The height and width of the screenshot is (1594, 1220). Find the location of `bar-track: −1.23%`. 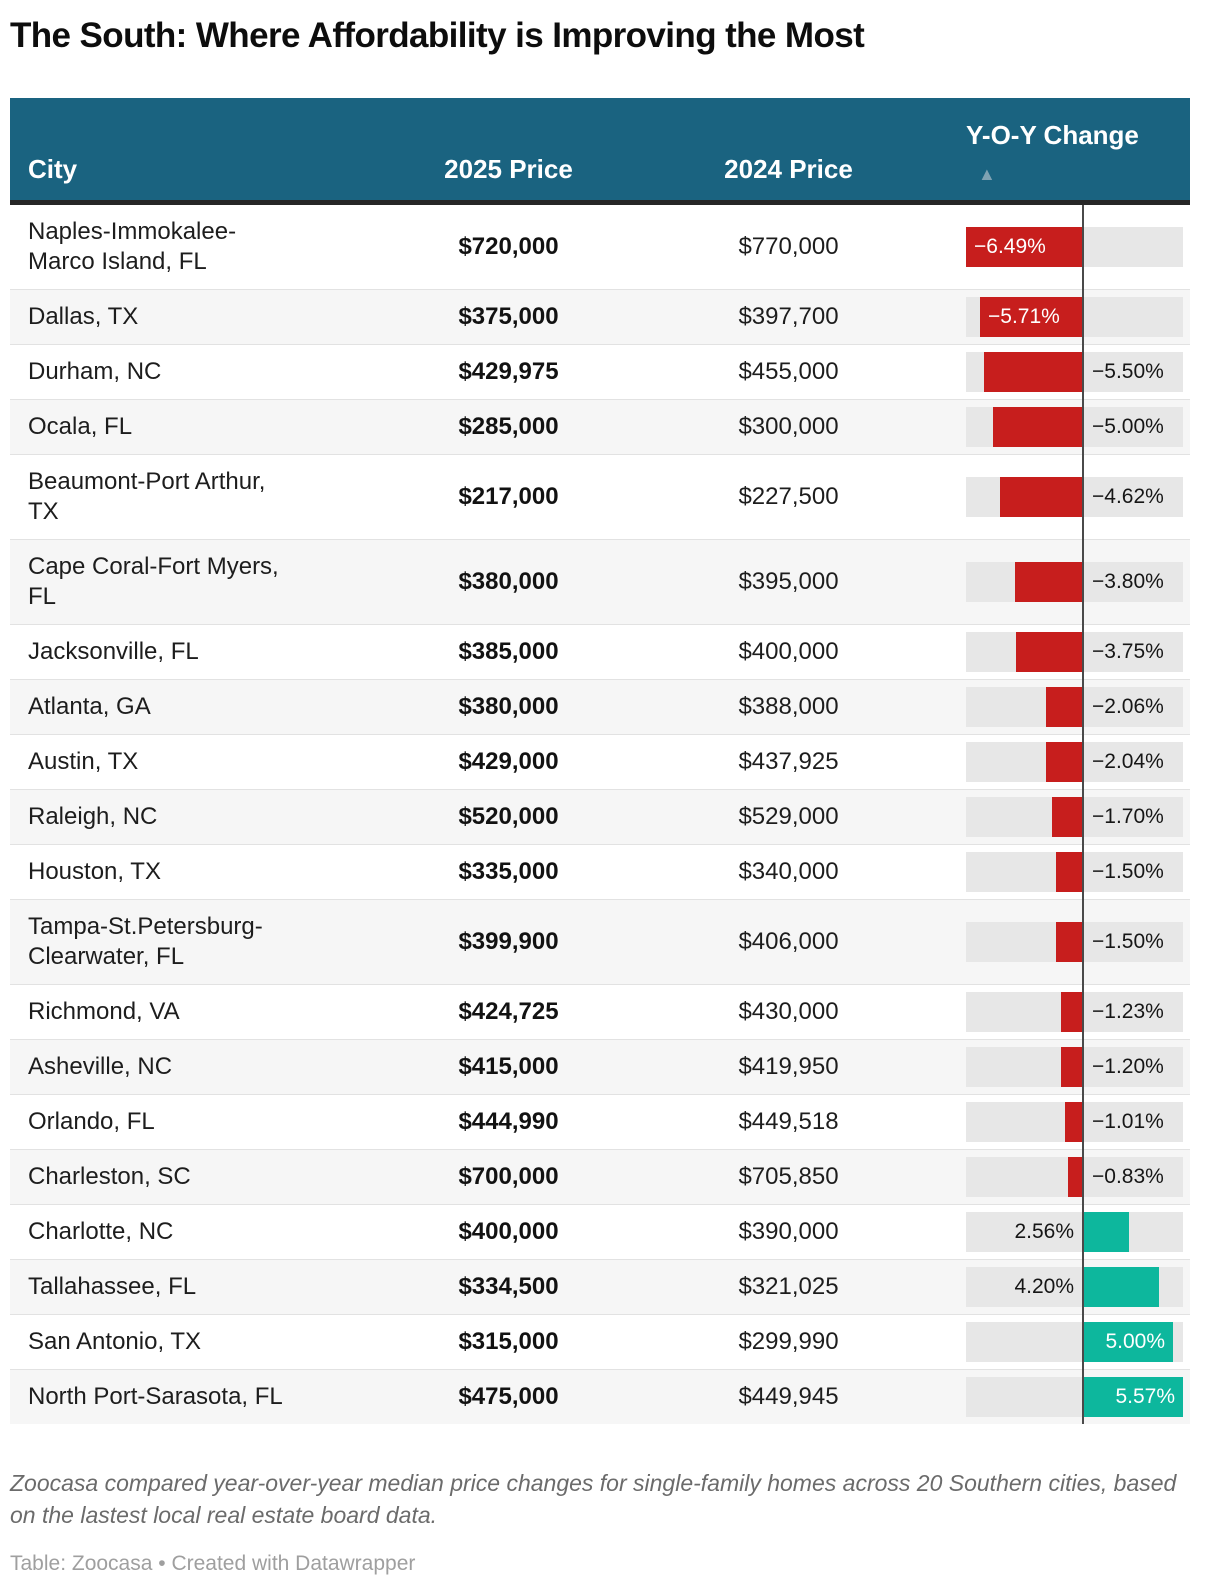

bar-track: −1.23% is located at coordinates (1074, 1012).